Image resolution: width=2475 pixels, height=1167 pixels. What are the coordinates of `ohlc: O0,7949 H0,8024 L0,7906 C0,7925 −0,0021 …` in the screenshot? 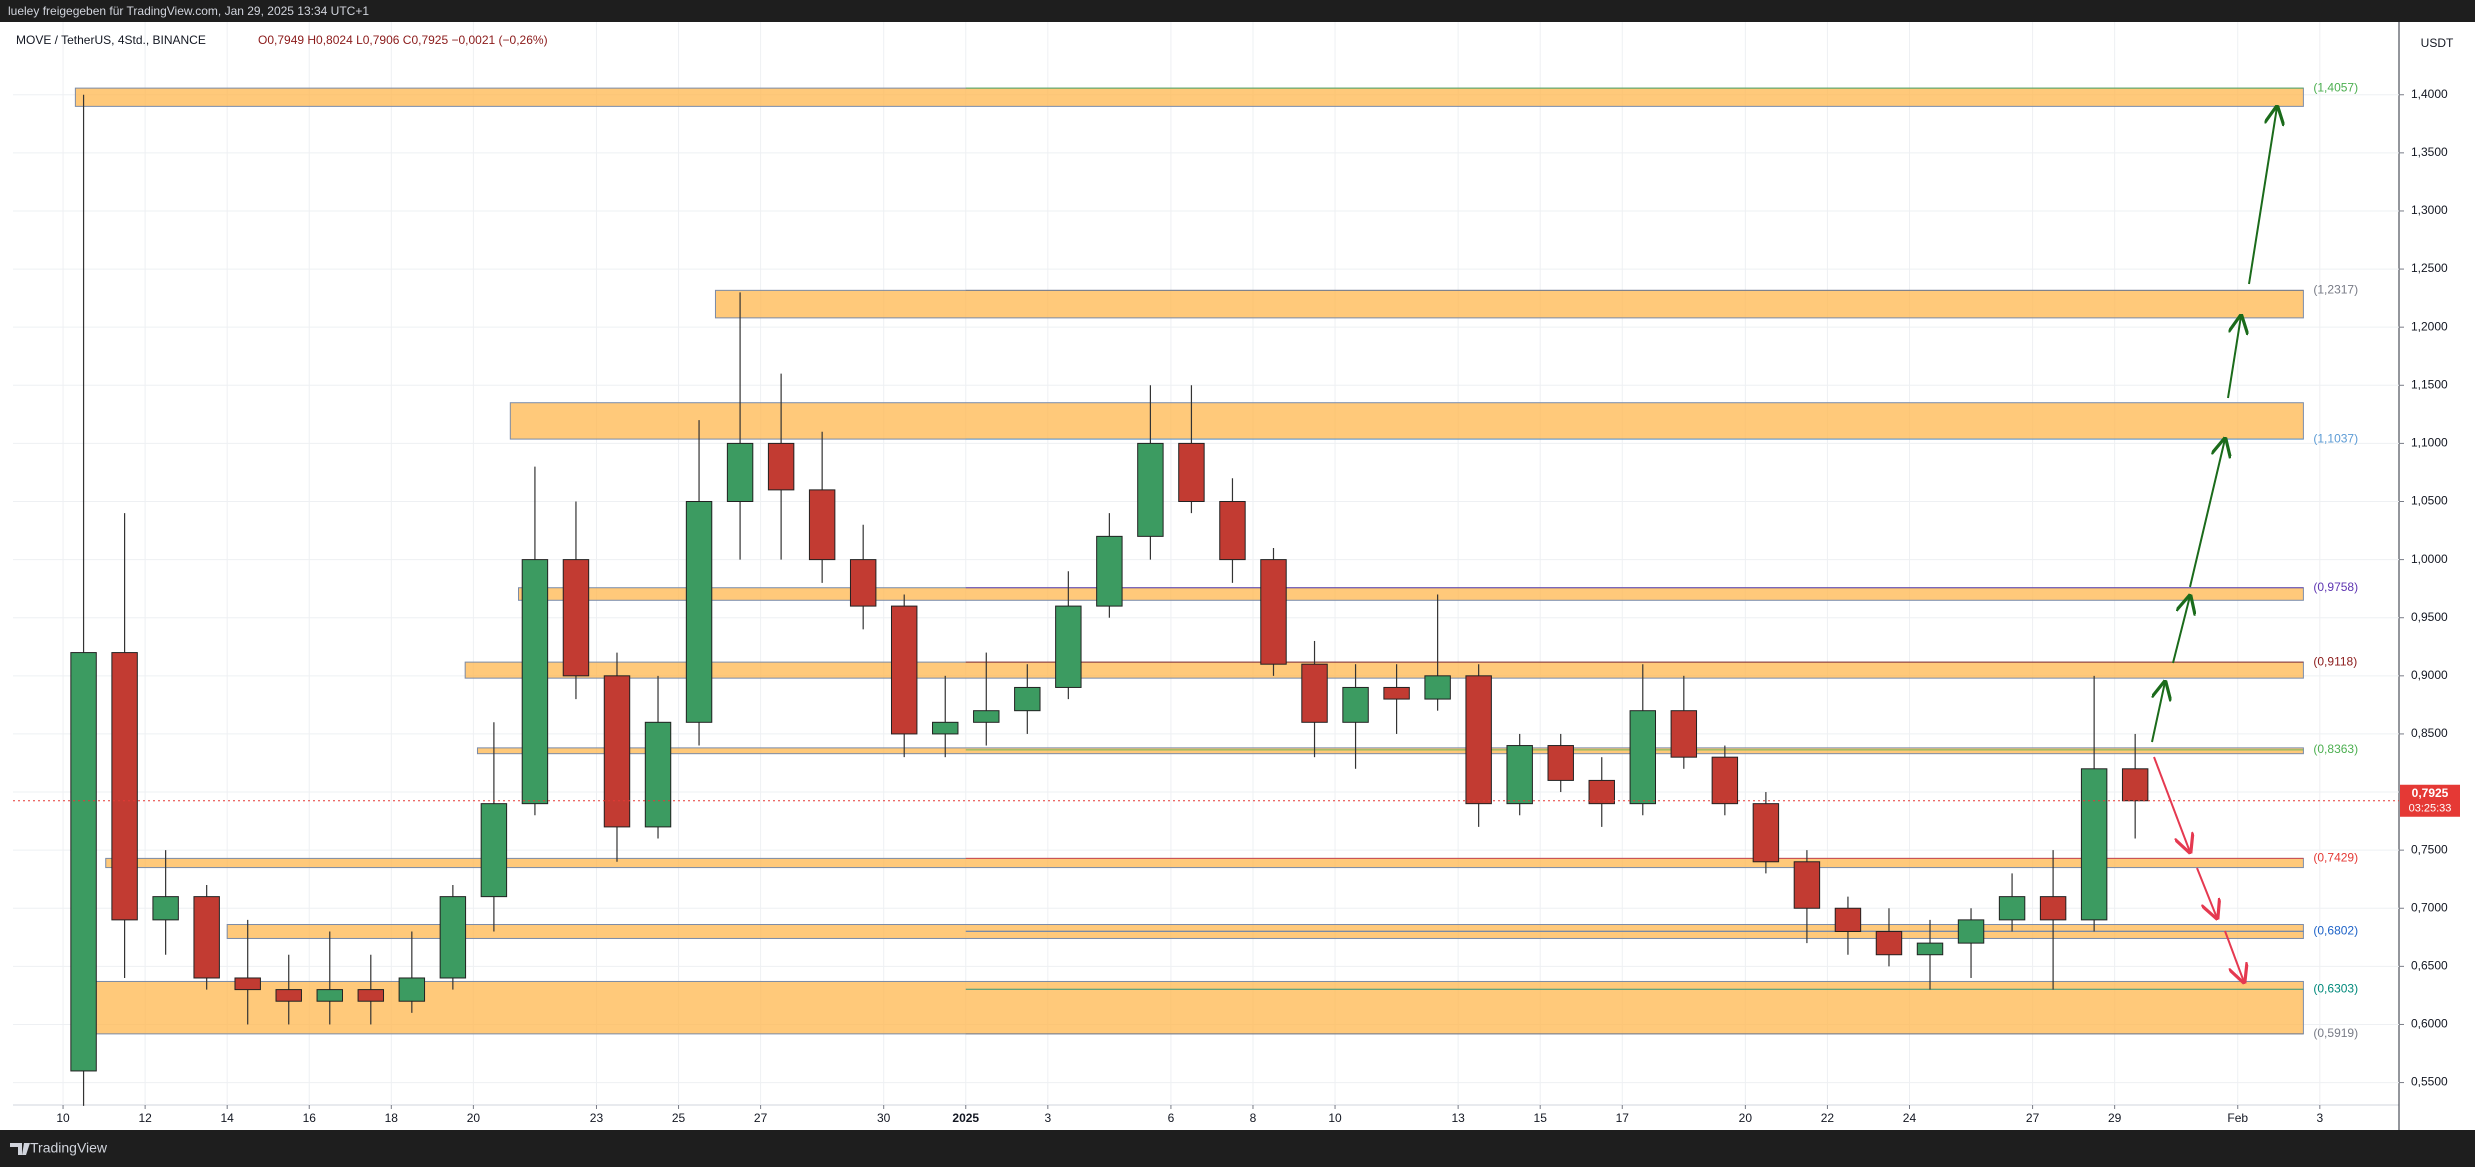 It's located at (403, 40).